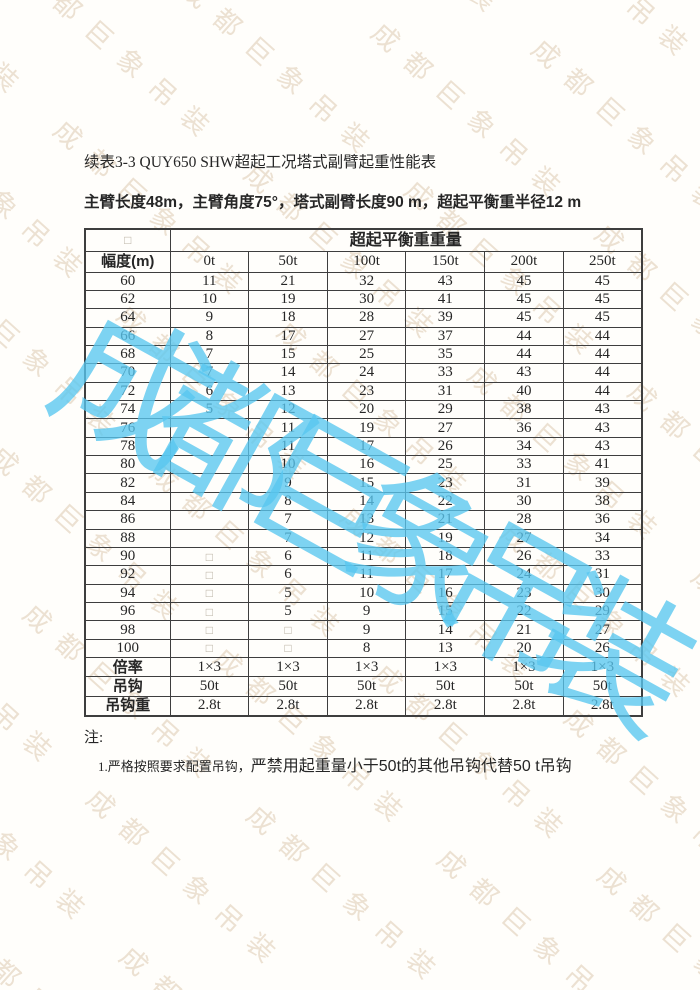 This screenshot has width=700, height=990. Describe the element at coordinates (127, 391) in the screenshot. I see `radius-cell: 72` at that location.